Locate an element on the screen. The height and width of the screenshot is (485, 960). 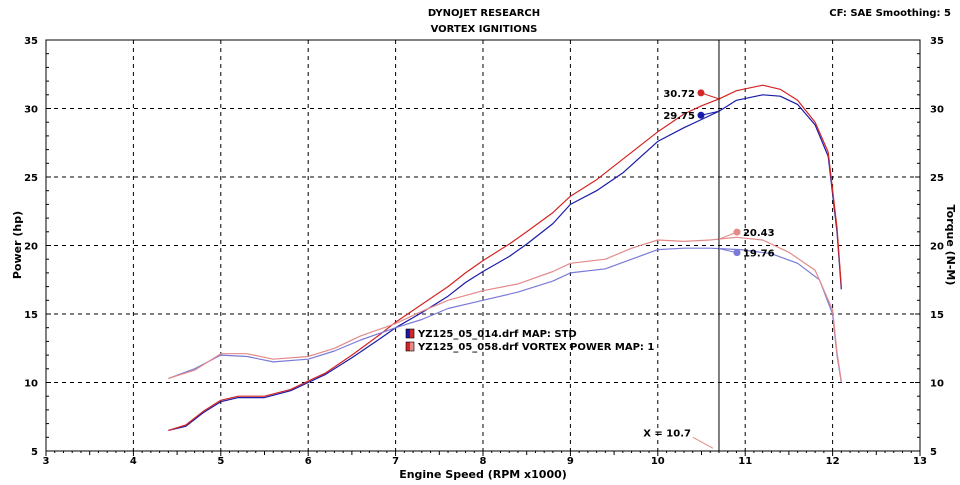
x-tick-label: 7 is located at coordinates (395, 461).